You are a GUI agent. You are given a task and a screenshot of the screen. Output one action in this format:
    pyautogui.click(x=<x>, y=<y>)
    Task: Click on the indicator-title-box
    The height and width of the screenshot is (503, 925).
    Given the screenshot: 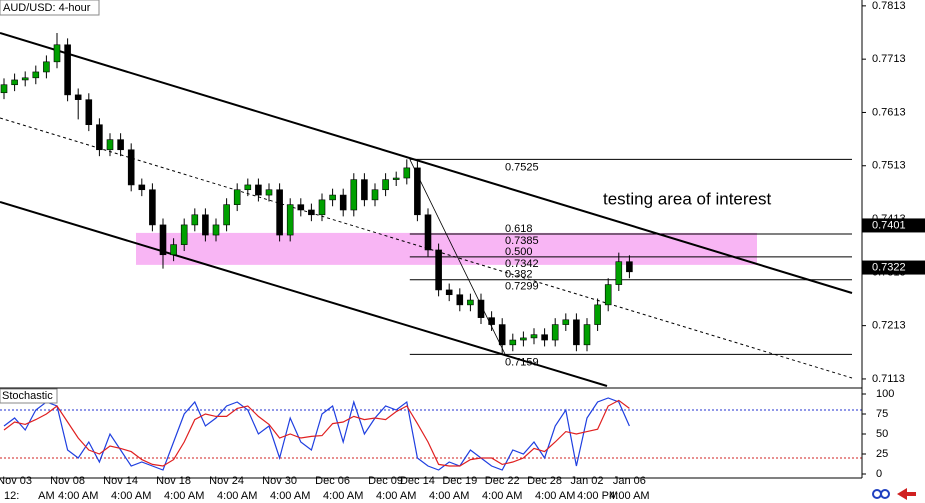 What is the action you would take?
    pyautogui.click(x=29, y=396)
    